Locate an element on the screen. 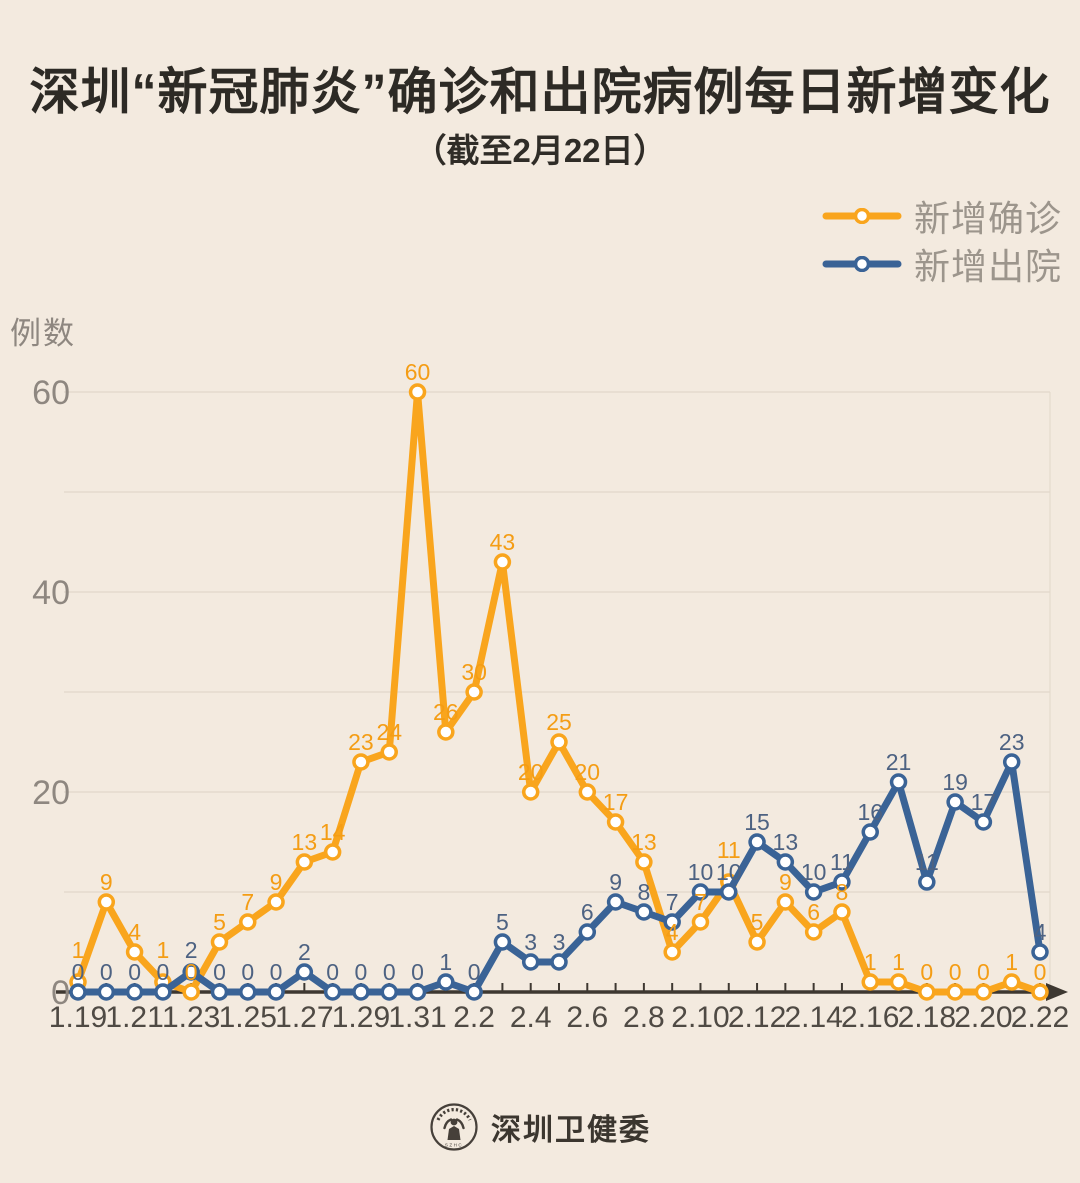 The image size is (1080, 1183). data-label-confirmed: 11 is located at coordinates (729, 850).